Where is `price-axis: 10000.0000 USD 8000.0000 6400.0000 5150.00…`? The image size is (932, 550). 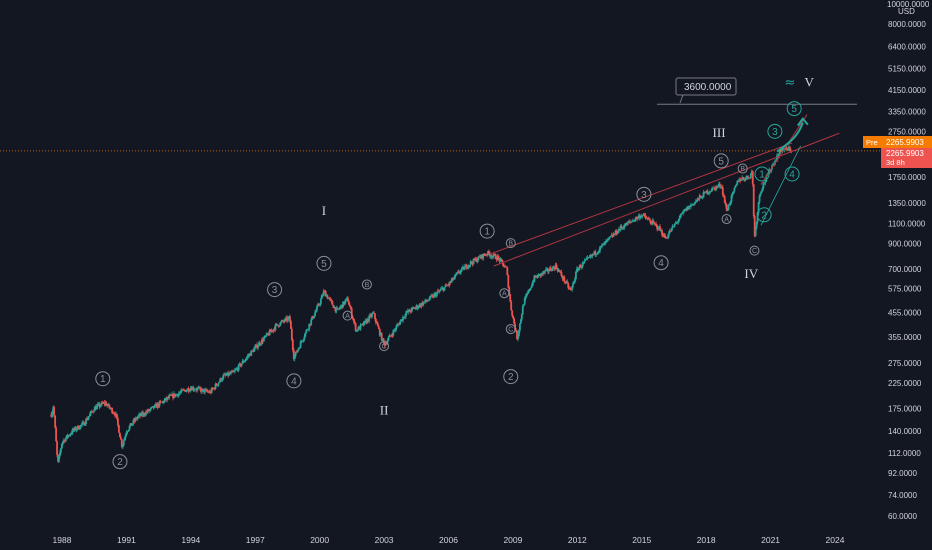
price-axis: 10000.0000 USD 8000.0000 6400.0000 5150.00… is located at coordinates (908, 260).